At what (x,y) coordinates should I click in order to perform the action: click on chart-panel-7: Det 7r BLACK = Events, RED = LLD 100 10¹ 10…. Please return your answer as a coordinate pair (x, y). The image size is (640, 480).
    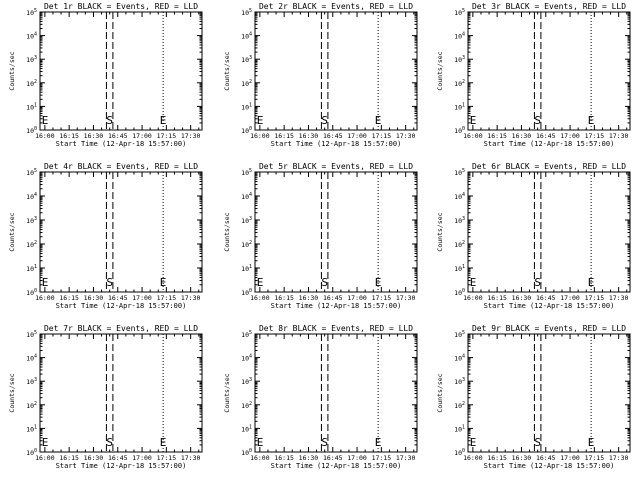
    Looking at the image, I should click on (105, 397).